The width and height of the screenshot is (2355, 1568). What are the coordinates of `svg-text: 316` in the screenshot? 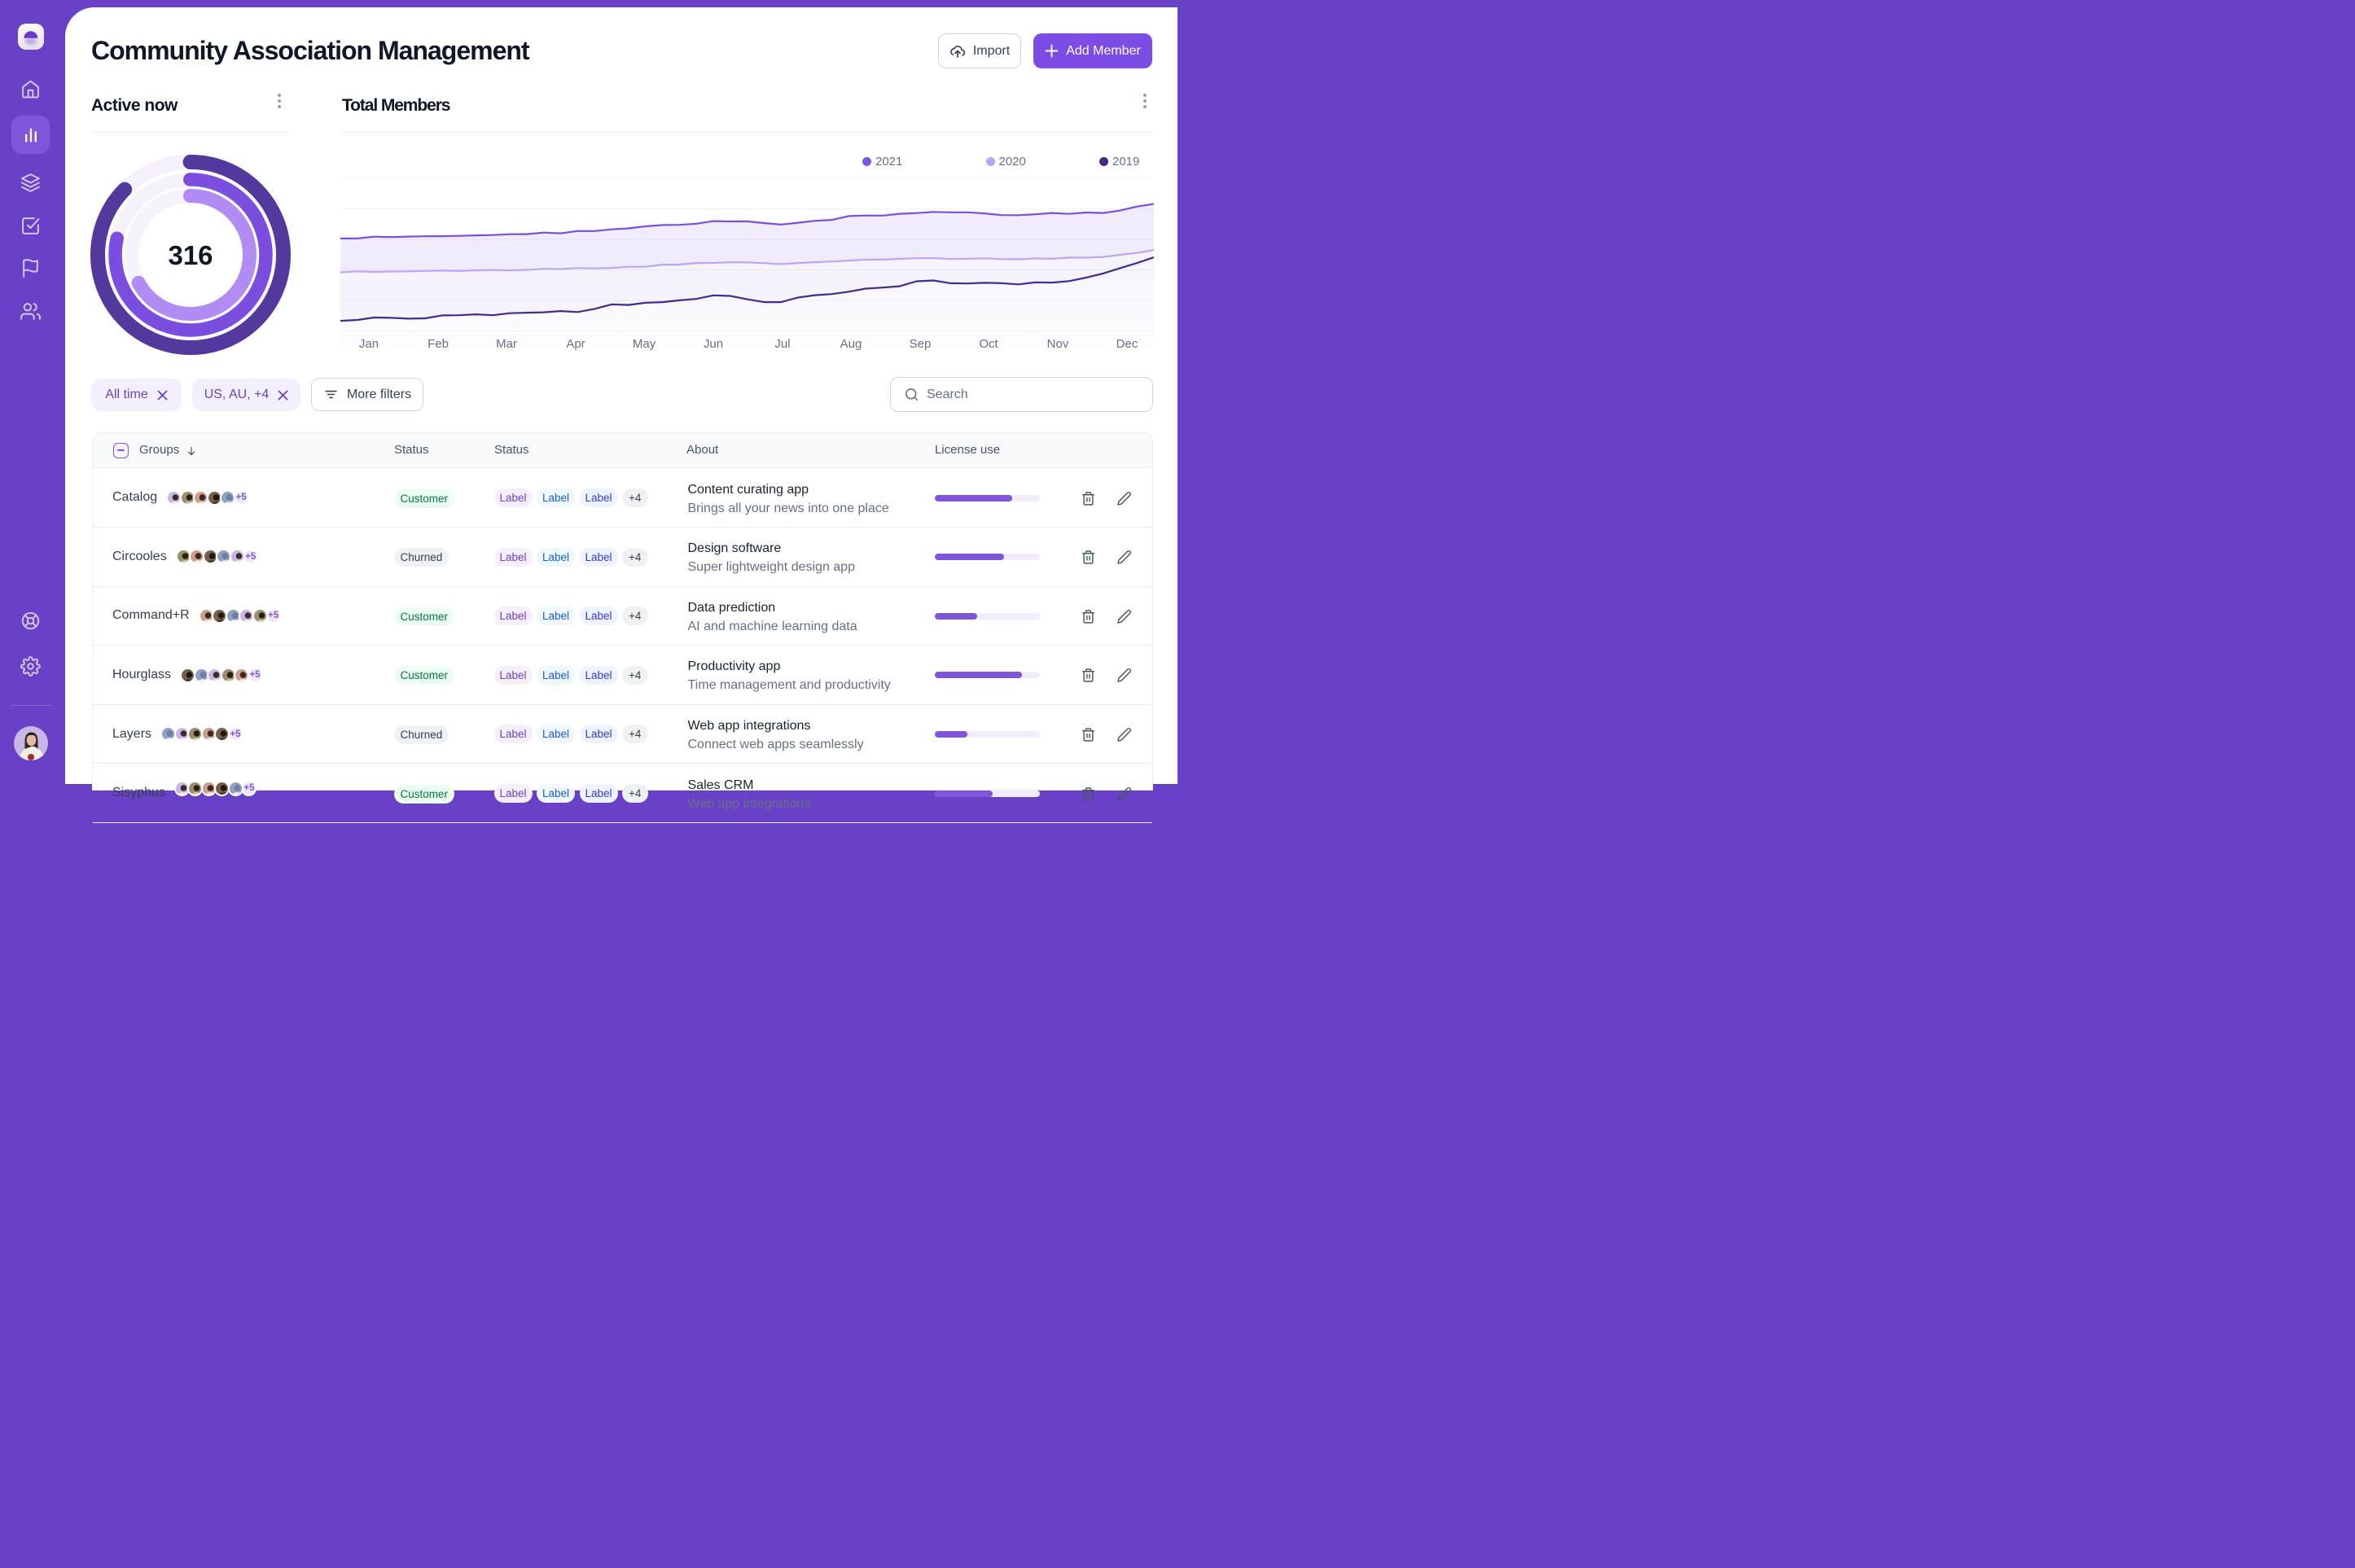 It's located at (190, 255).